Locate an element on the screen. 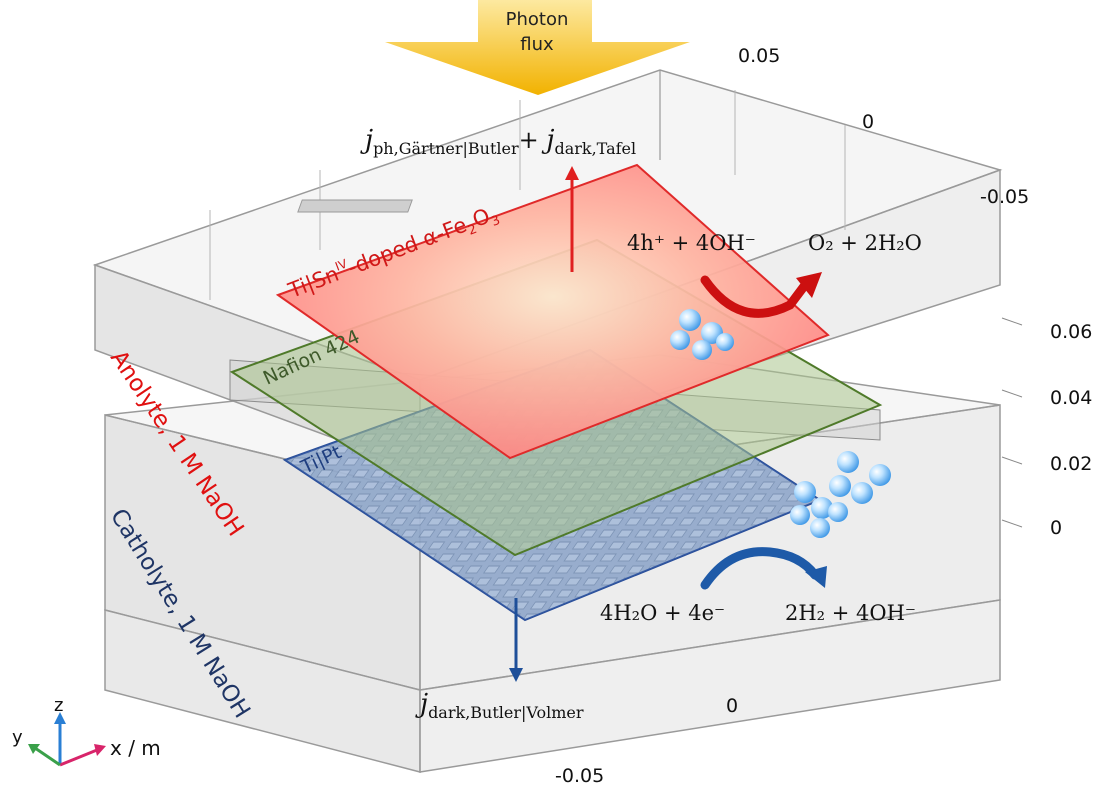 The width and height of the screenshot is (1107, 787). z-tick-label: 0.02 is located at coordinates (1071, 464).